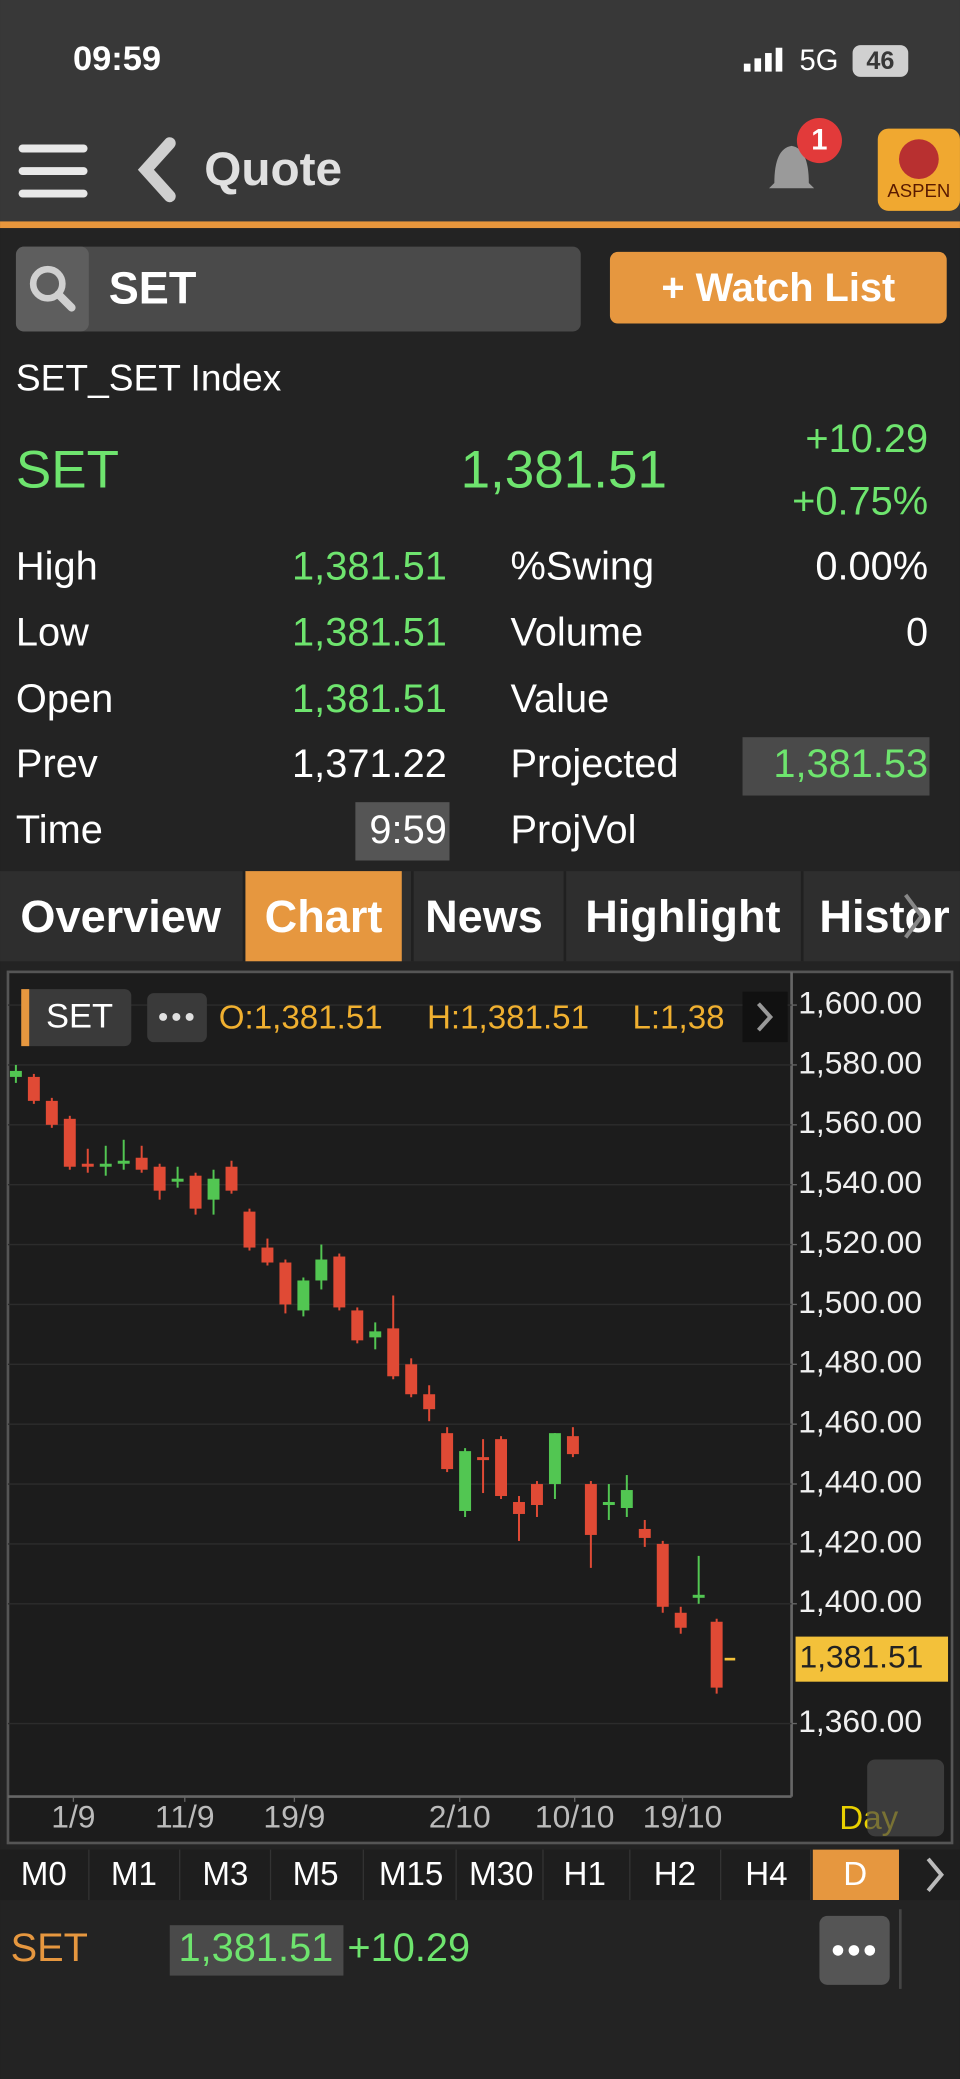 The height and width of the screenshot is (2079, 960). Describe the element at coordinates (57, 764) in the screenshot. I see `field-label: Prev` at that location.